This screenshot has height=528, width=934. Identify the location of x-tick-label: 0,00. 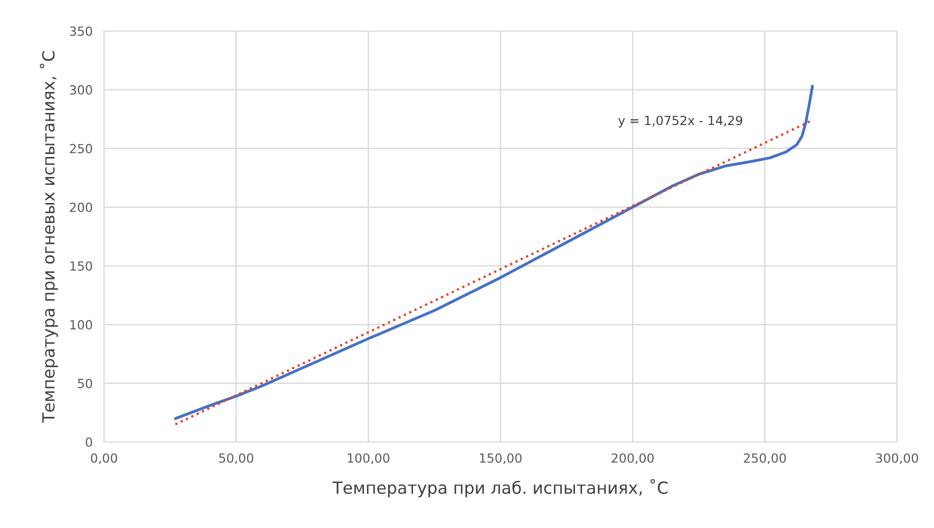
(104, 458).